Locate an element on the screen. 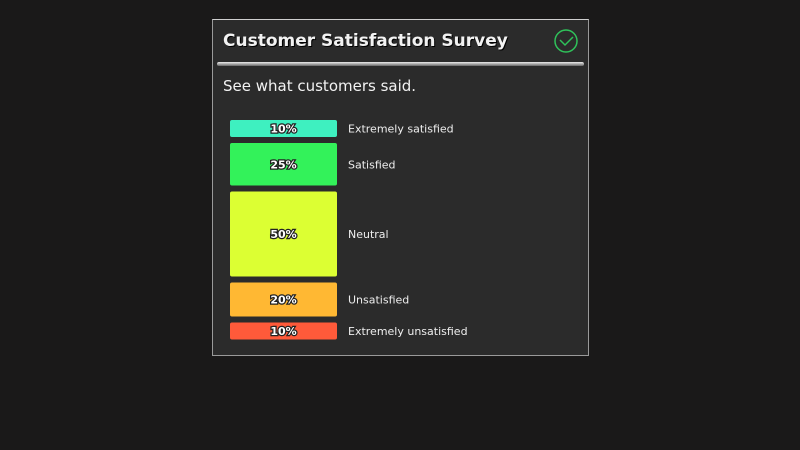 The height and width of the screenshot is (450, 800). category-label: Neutral is located at coordinates (368, 234).